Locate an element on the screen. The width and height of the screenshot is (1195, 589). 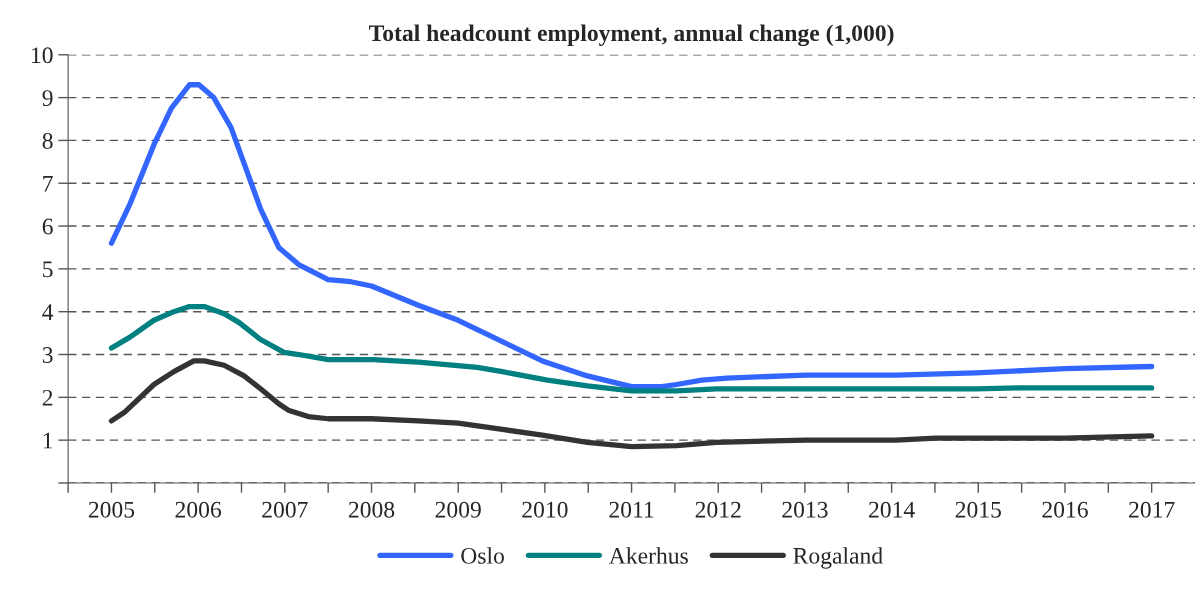
x-tick-label: 2013 is located at coordinates (805, 509).